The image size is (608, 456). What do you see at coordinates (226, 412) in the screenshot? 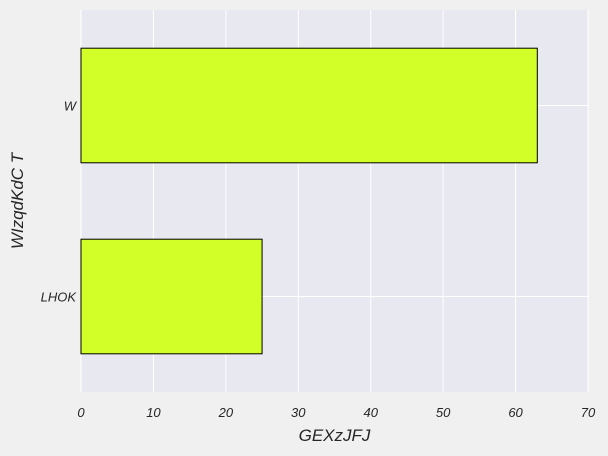
I see `x-tick-label: 20` at bounding box center [226, 412].